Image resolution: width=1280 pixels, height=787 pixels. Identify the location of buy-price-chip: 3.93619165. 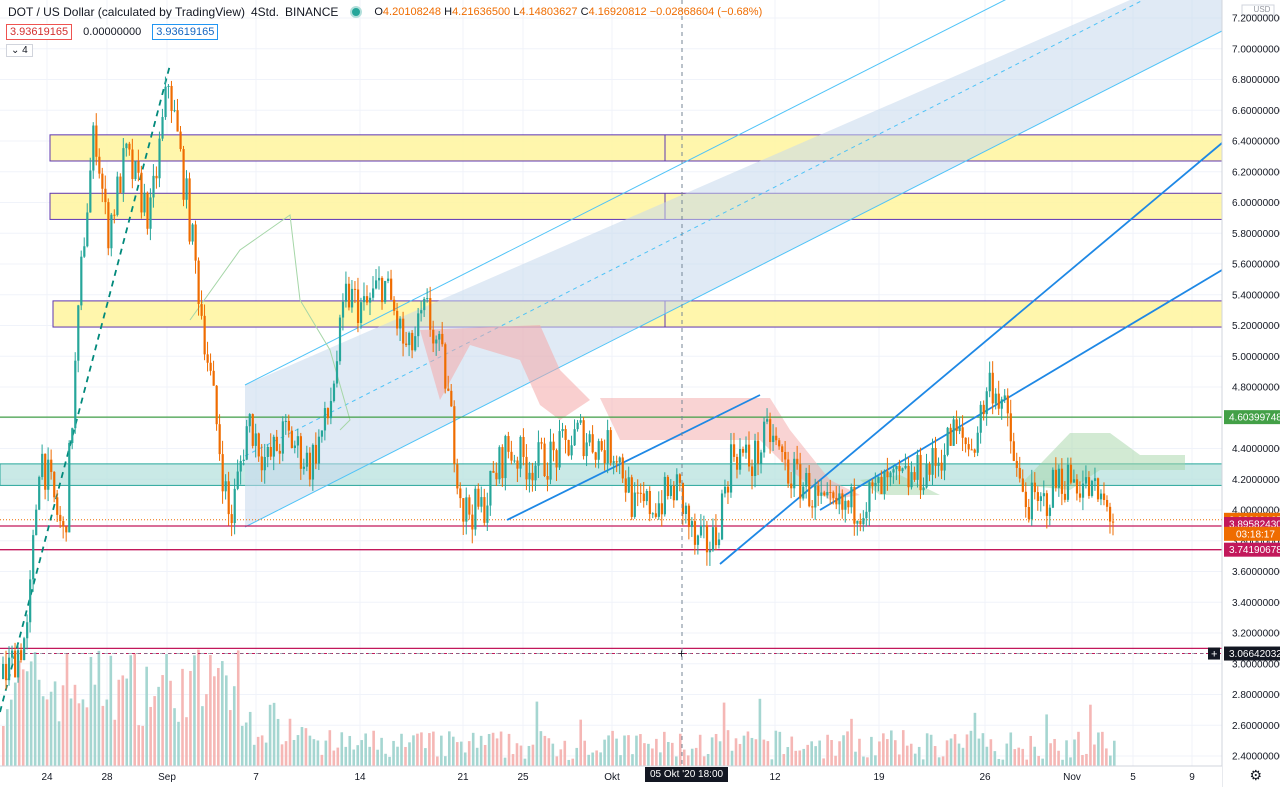
(185, 32).